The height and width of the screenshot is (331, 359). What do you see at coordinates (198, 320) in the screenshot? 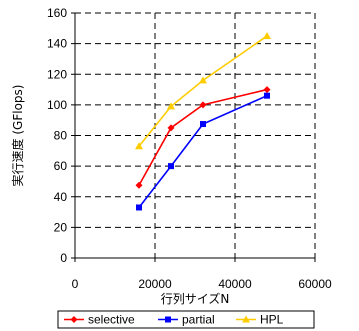
I see `legend-label-partial: partial` at bounding box center [198, 320].